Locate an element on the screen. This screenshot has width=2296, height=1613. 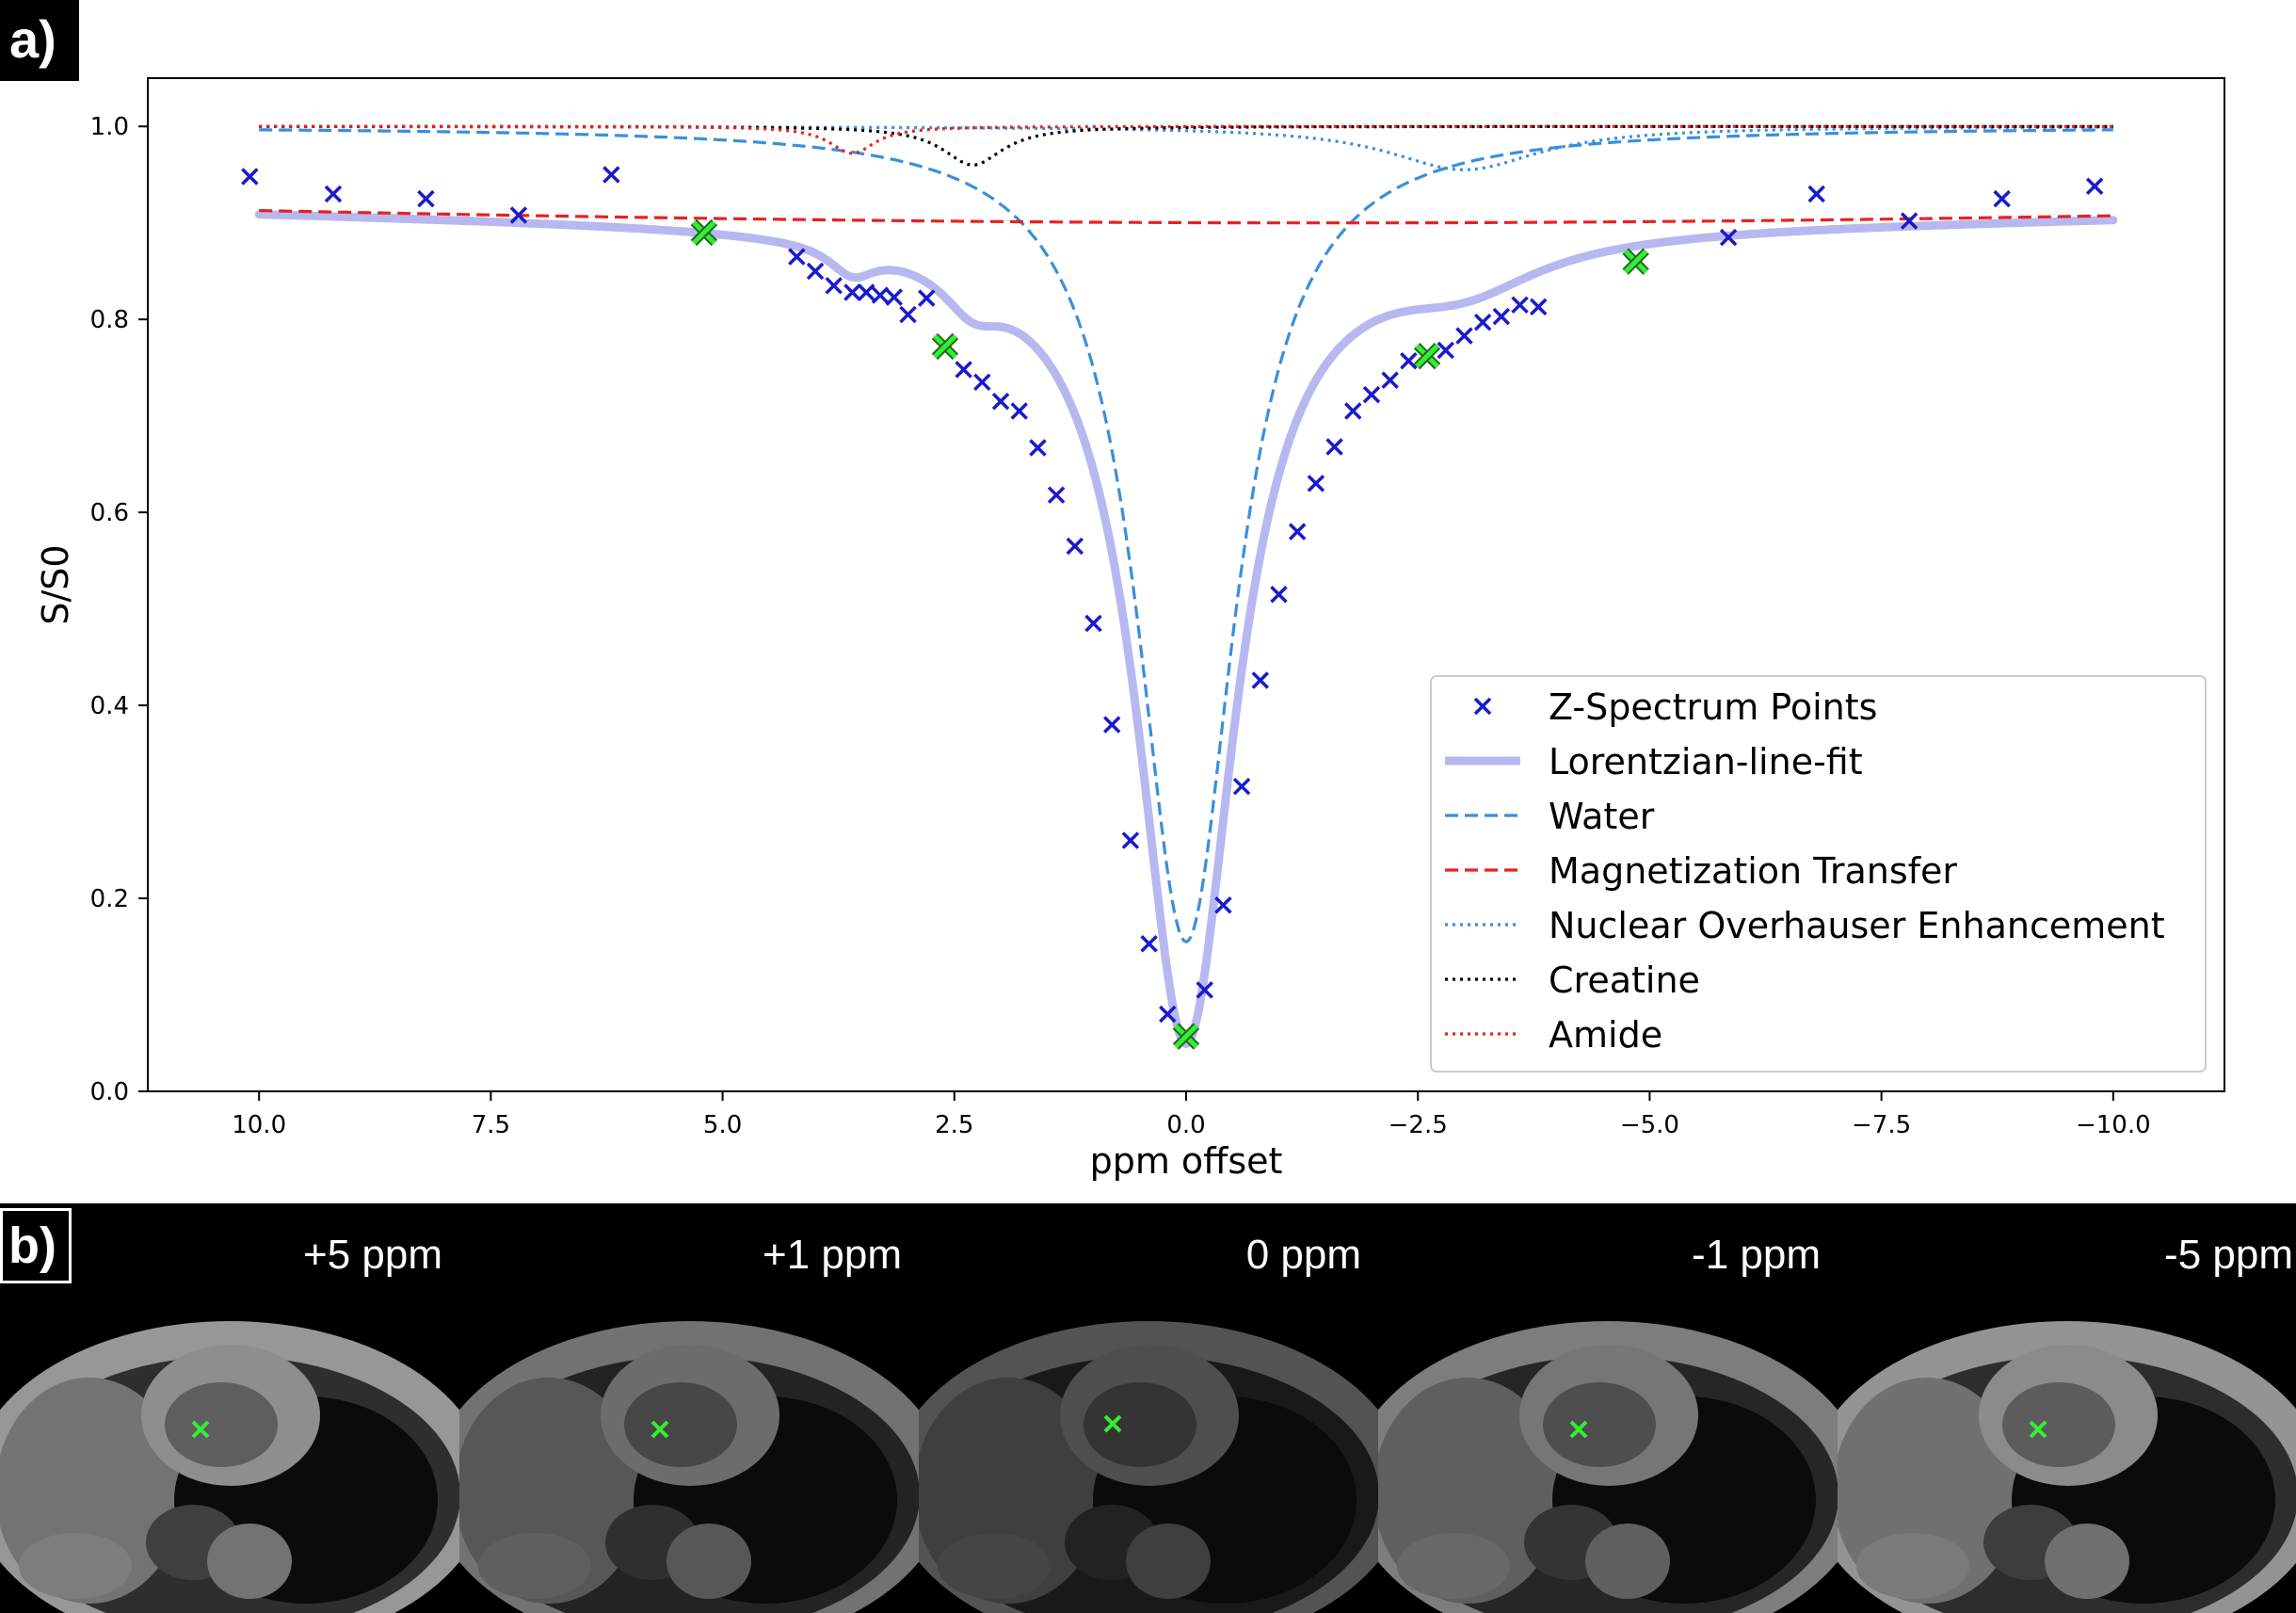
voxel-marker is located at coordinates (2038, 1429).